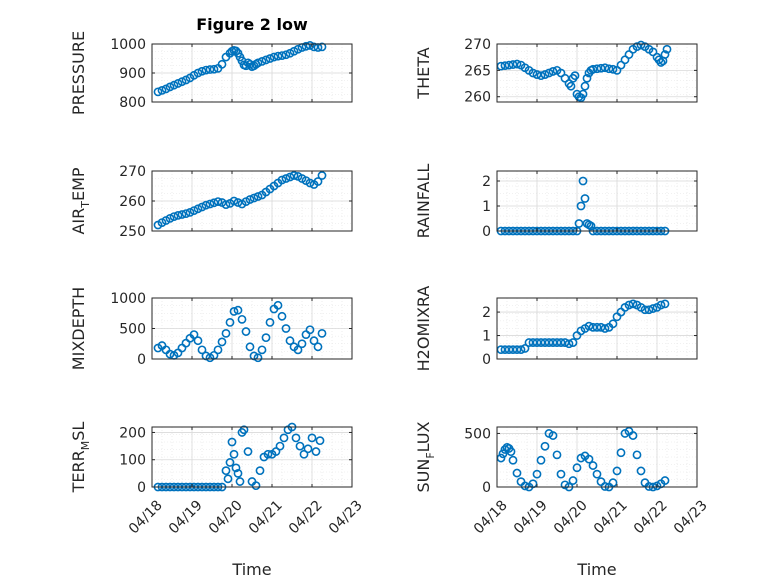  I want to click on y-axis-label: PRESSURE, so click(78, 73).